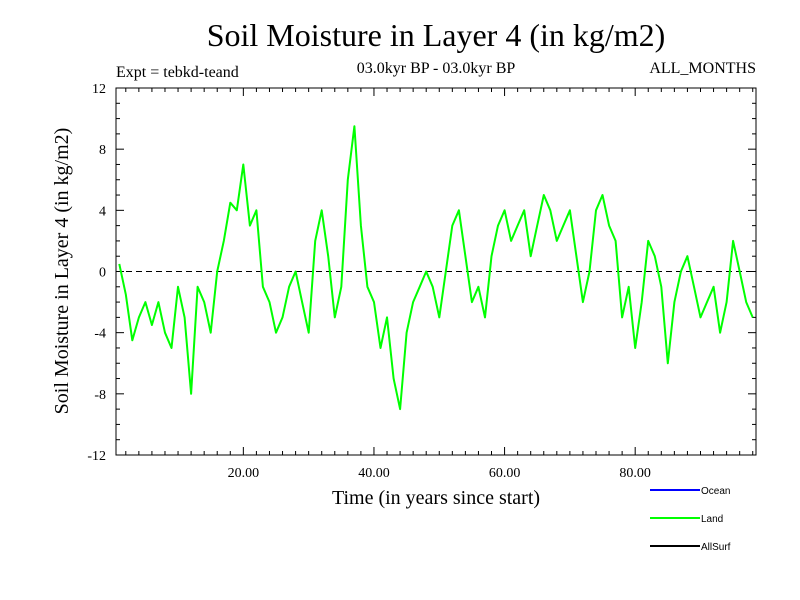  What do you see at coordinates (102, 150) in the screenshot?
I see `y-tick-label: 8` at bounding box center [102, 150].